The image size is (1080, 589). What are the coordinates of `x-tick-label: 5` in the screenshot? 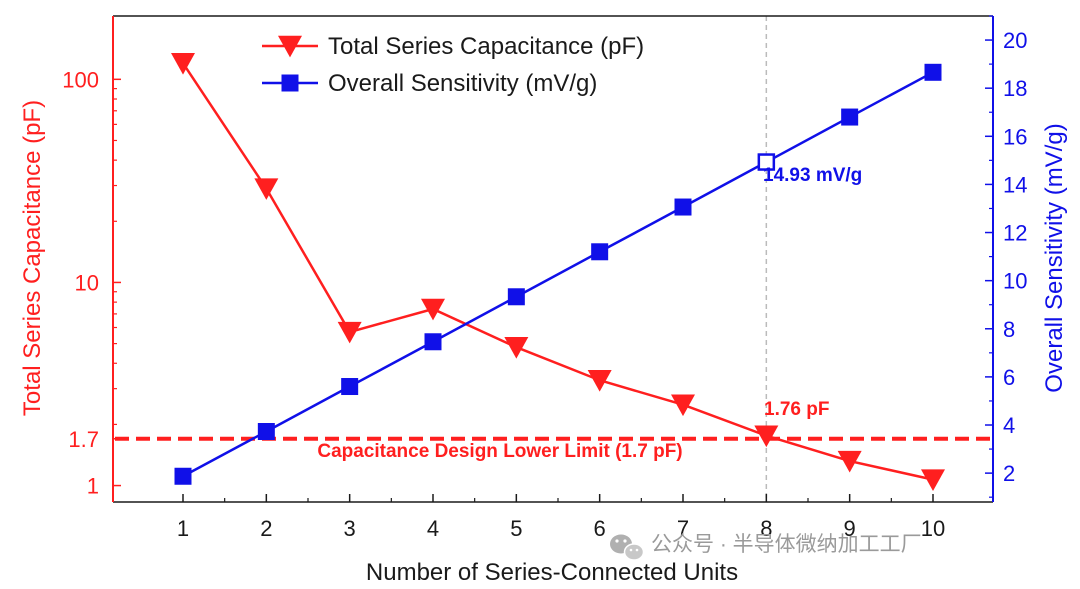 It's located at (516, 528).